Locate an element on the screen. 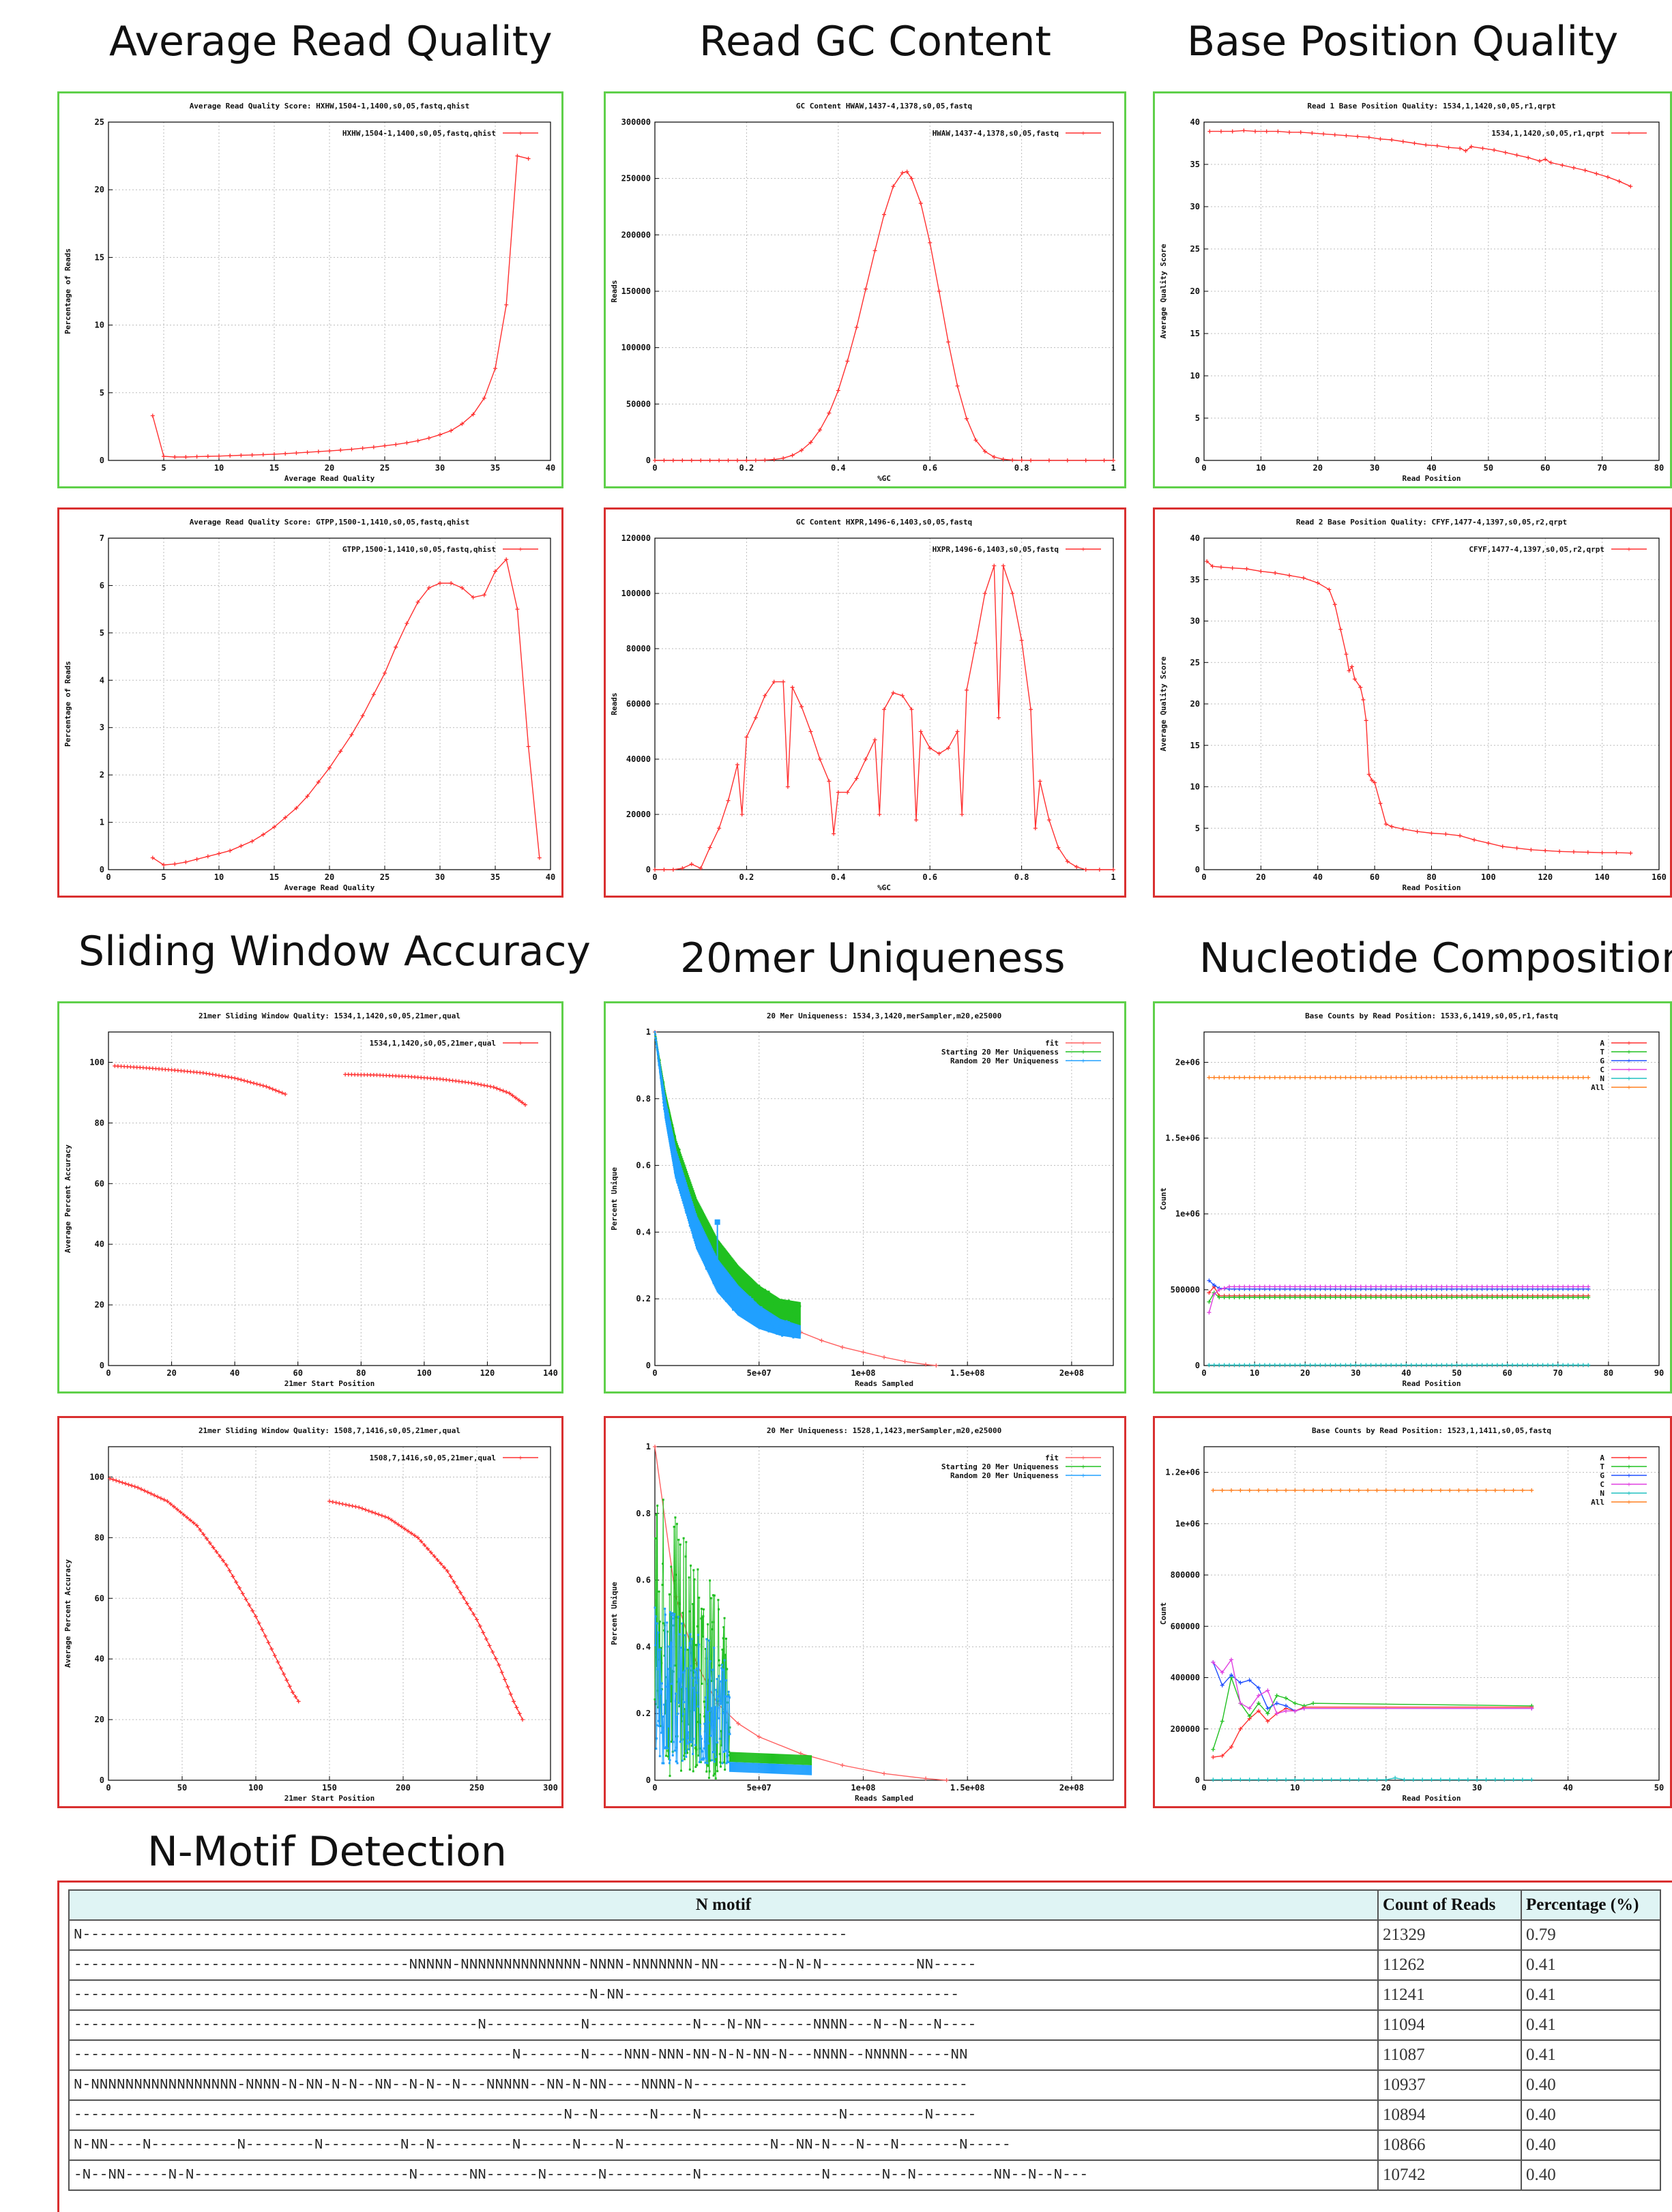 The image size is (1672, 2212). y-tick-label: 50000 is located at coordinates (638, 404).